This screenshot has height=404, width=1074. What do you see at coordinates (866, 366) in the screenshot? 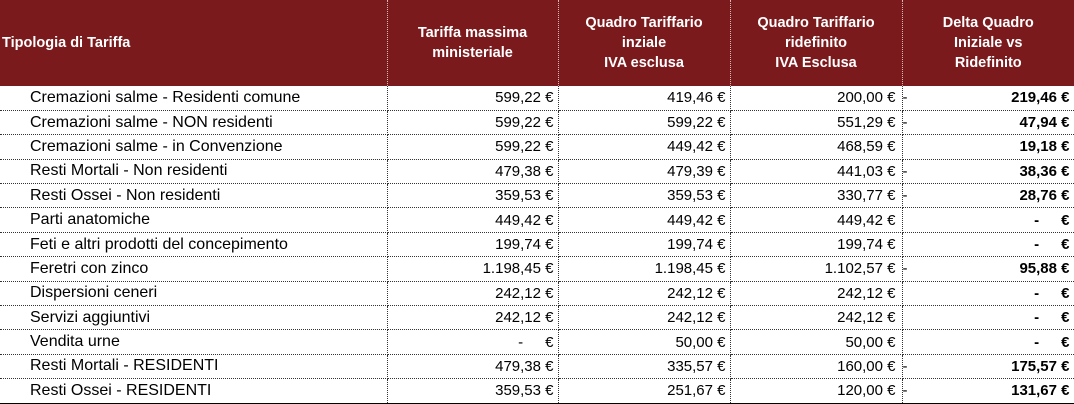
I see `redefined-value: 160,00 €` at bounding box center [866, 366].